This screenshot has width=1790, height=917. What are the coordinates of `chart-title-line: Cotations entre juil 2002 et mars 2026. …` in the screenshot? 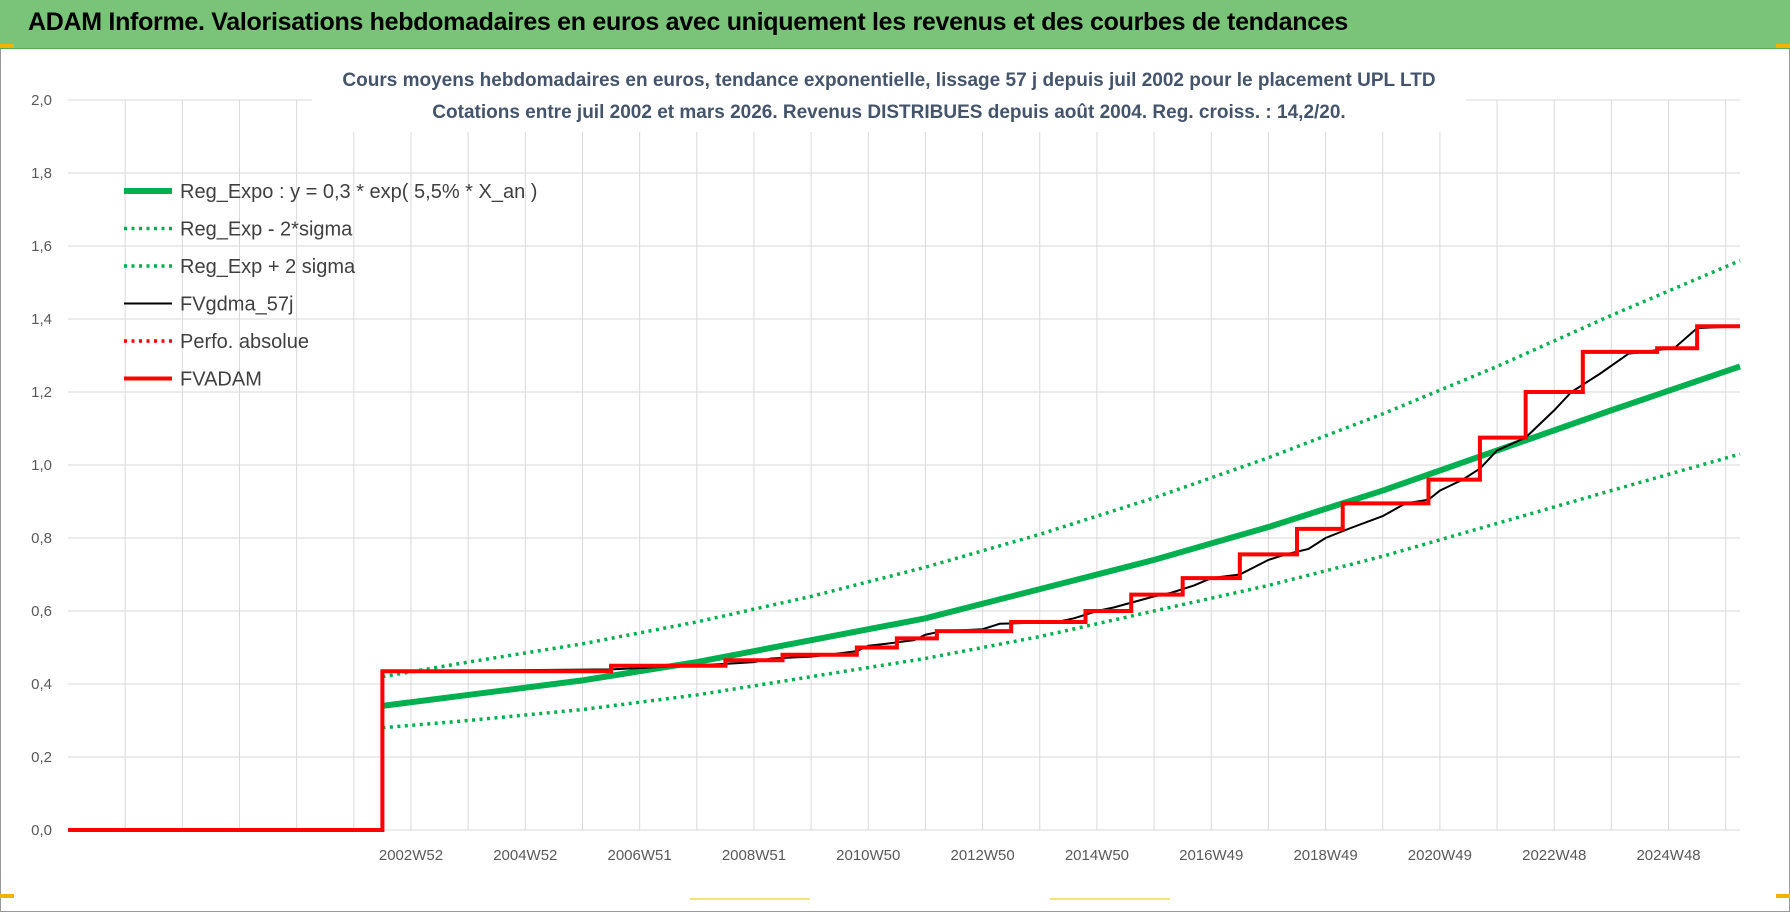 It's located at (888, 112).